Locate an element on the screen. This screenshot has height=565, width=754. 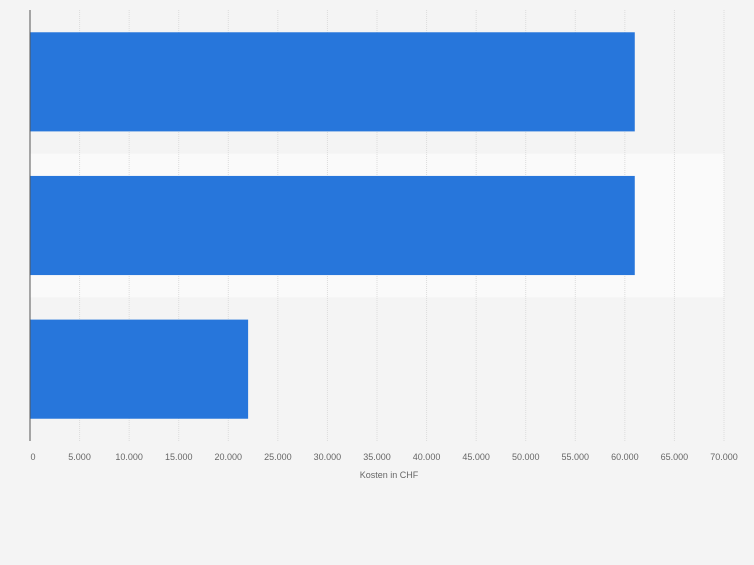
x-tick-label: 60.000 is located at coordinates (625, 457).